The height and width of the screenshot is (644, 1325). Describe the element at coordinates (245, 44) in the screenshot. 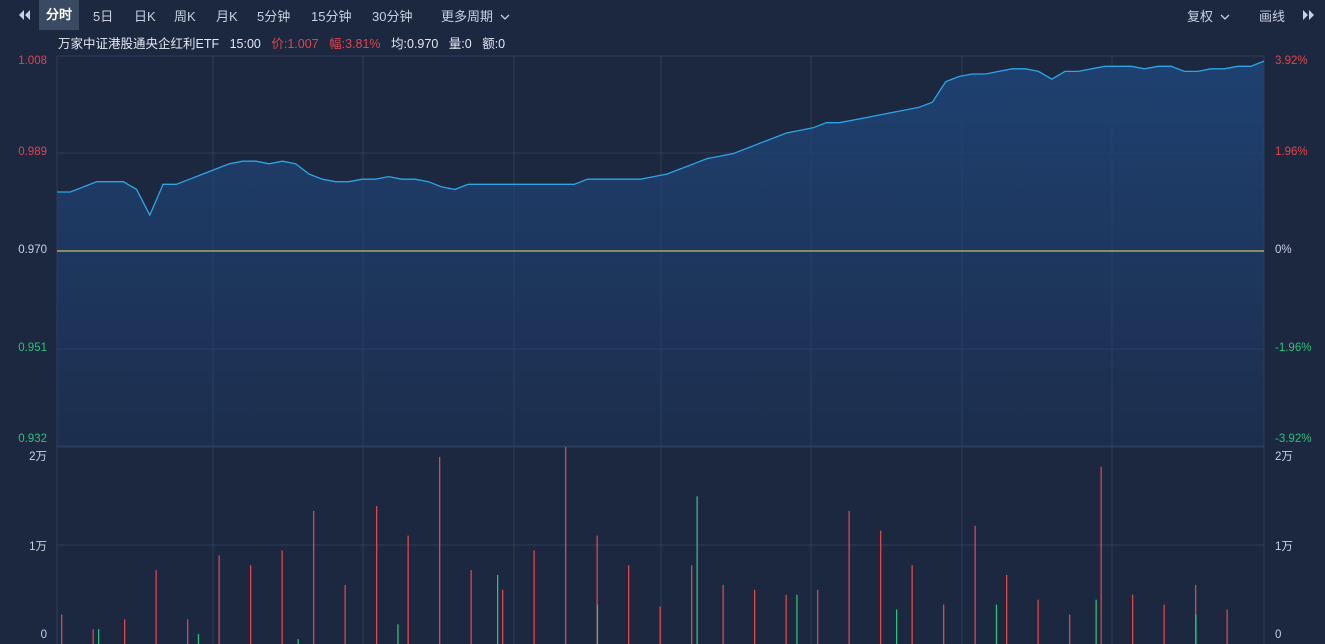

I see `quote-time: 15:00` at that location.